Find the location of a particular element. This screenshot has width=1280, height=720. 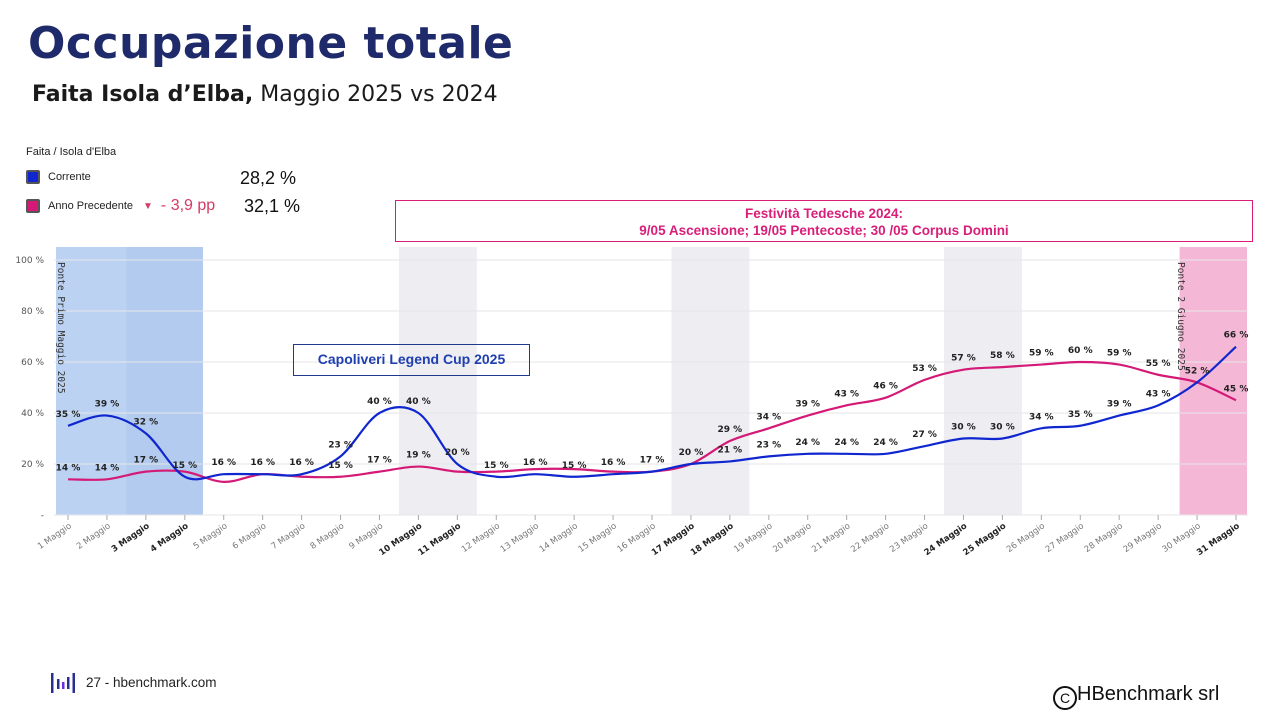

data-label-anno-precedente: 45 % is located at coordinates (1236, 389).